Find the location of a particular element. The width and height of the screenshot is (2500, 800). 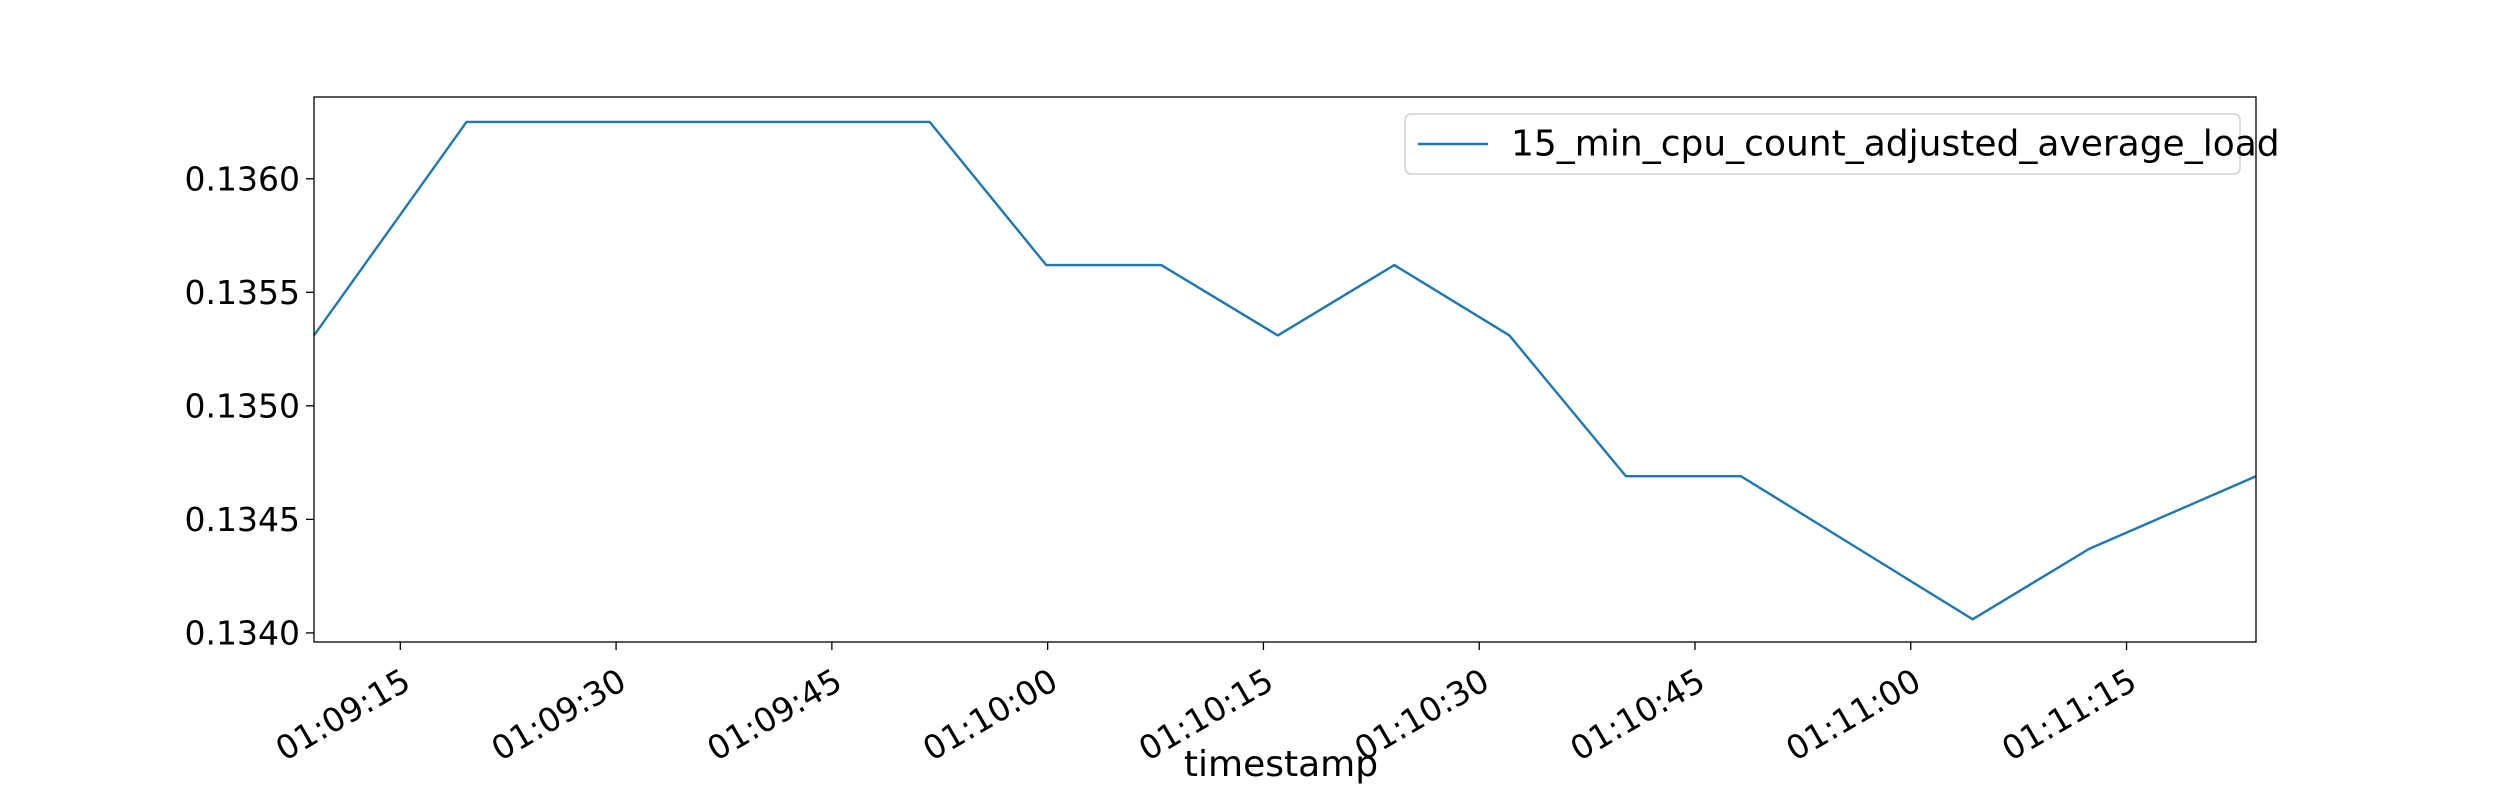

y-tick-label: 0.1340 is located at coordinates (242, 632).